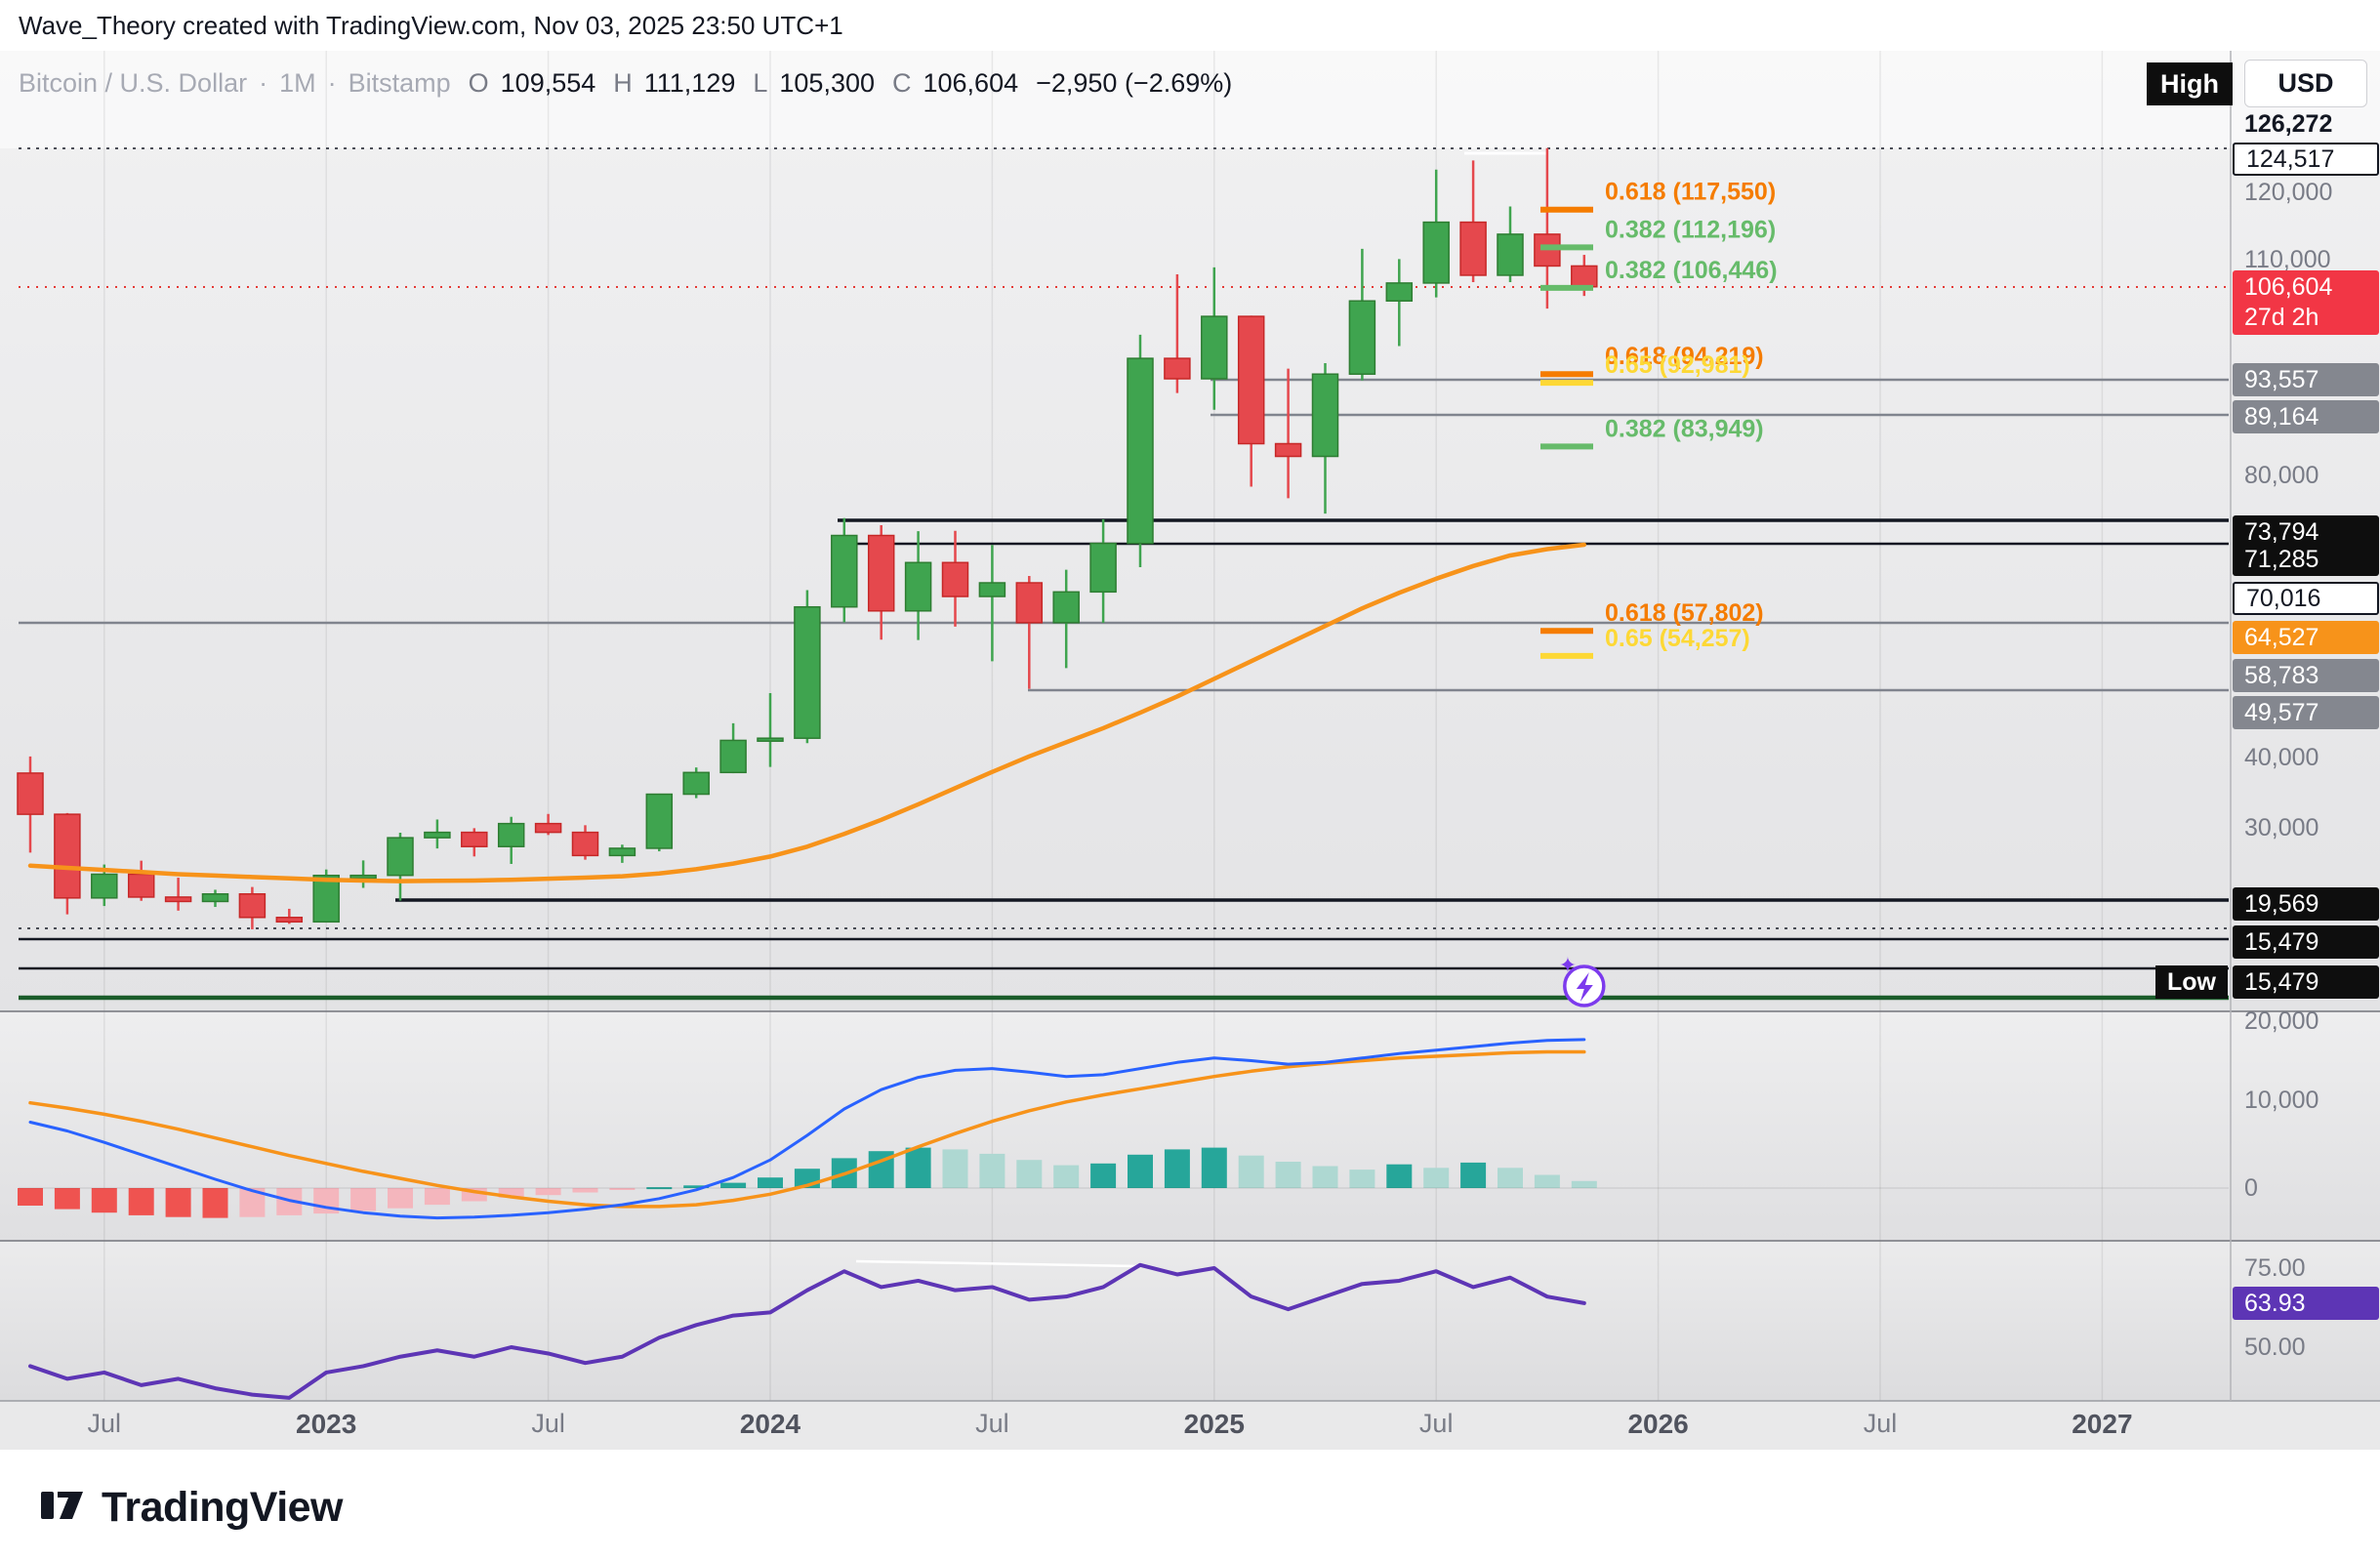 The width and height of the screenshot is (2380, 1560). What do you see at coordinates (1690, 229) in the screenshot?
I see `svg-text: 0.382 (112,196)` at bounding box center [1690, 229].